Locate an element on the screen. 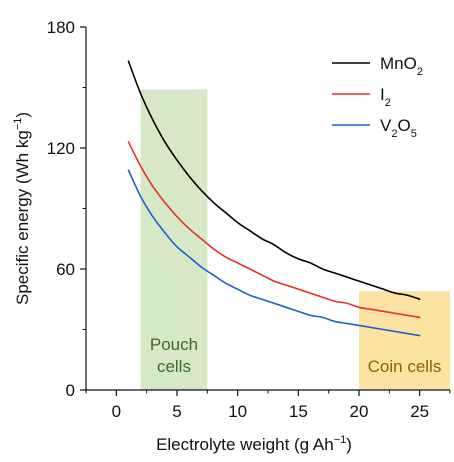 The height and width of the screenshot is (462, 454). x-tick-label-0: 0 is located at coordinates (116, 411).